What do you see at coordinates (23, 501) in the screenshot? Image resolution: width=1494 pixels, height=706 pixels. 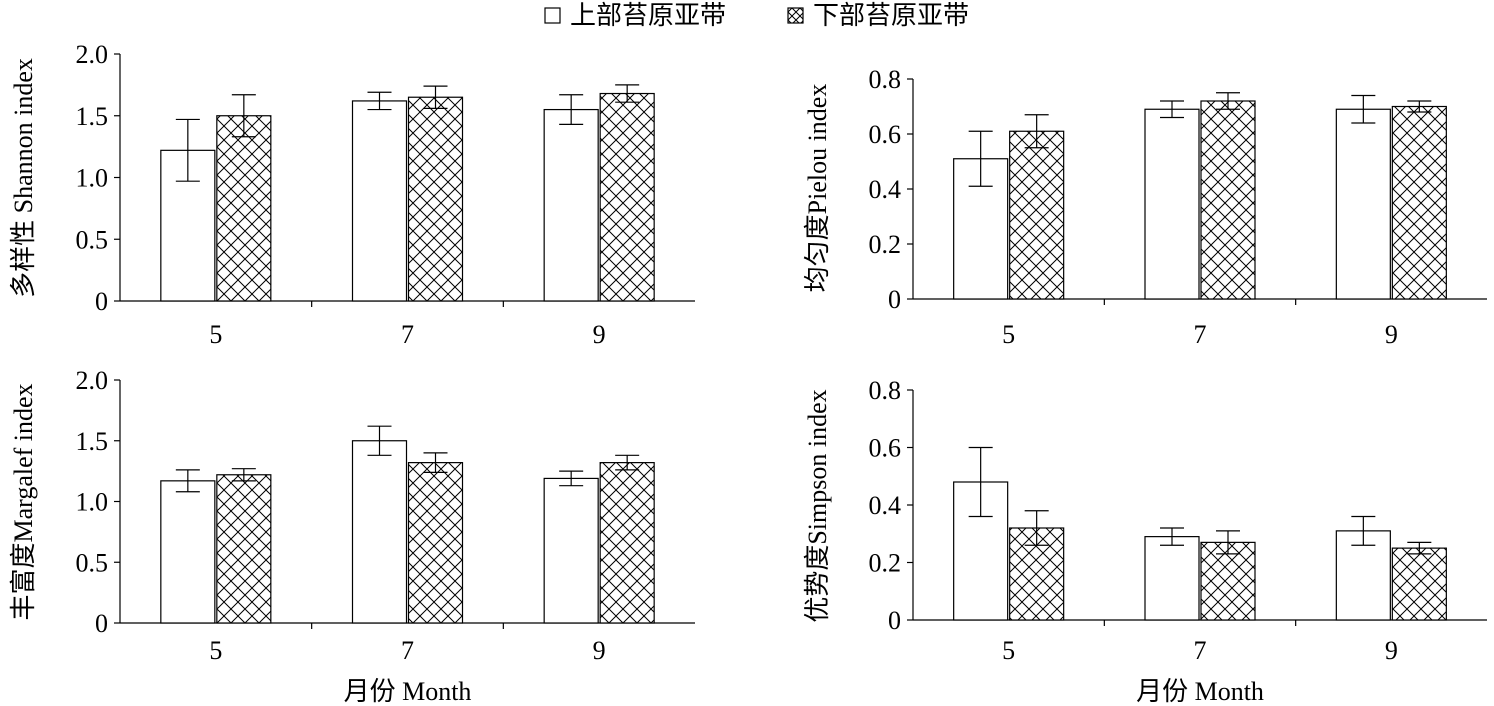 I see `y-axis-title: 丰富度Margalef index` at bounding box center [23, 501].